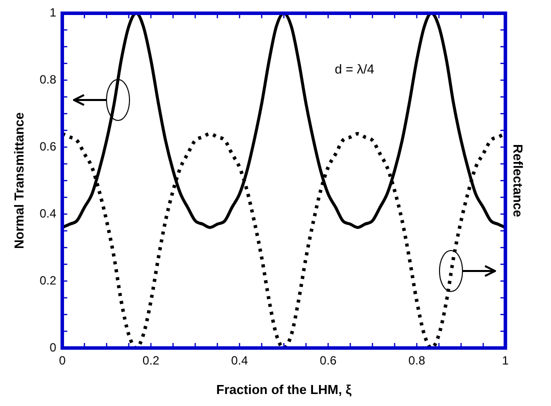 The image size is (551, 406). I want to click on y-tick-label: 0.6, so click(48, 146).